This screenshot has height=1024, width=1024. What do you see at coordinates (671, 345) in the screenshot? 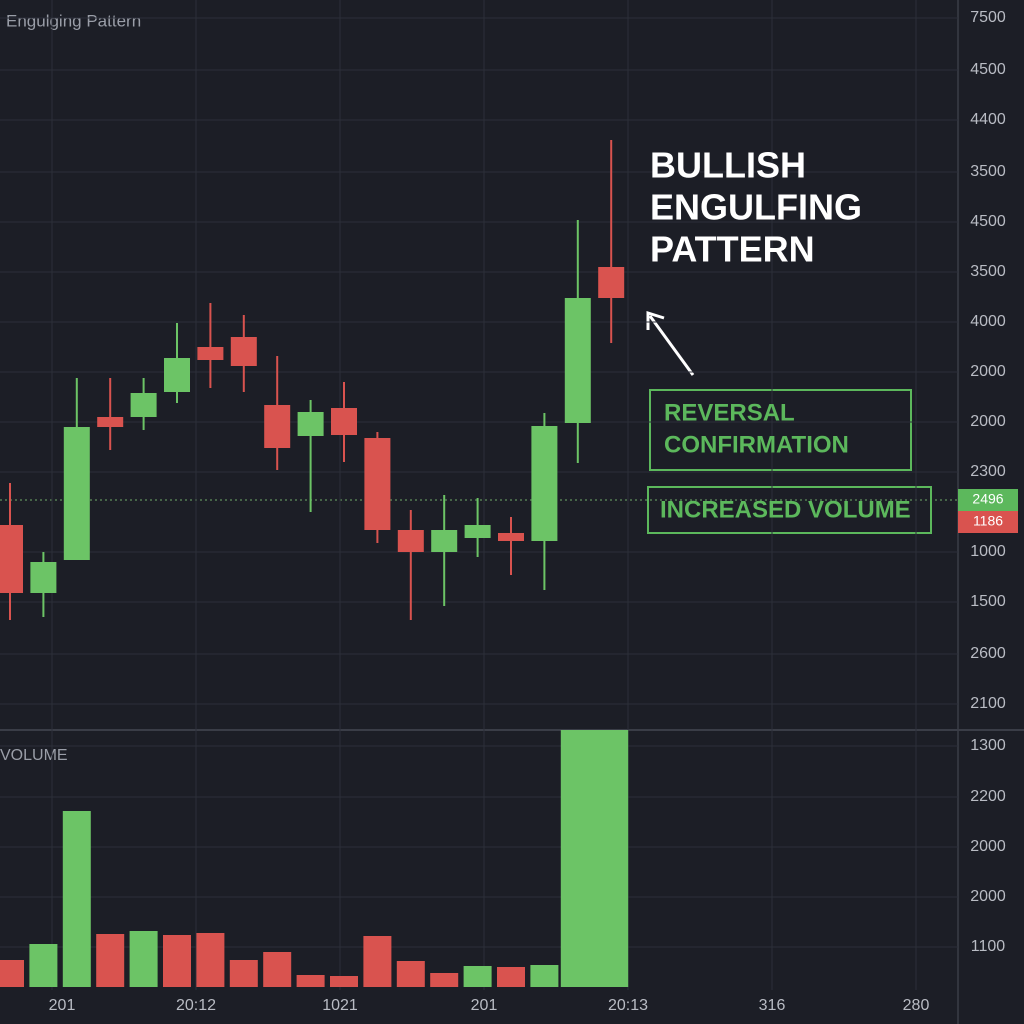
I see `arrow` at bounding box center [671, 345].